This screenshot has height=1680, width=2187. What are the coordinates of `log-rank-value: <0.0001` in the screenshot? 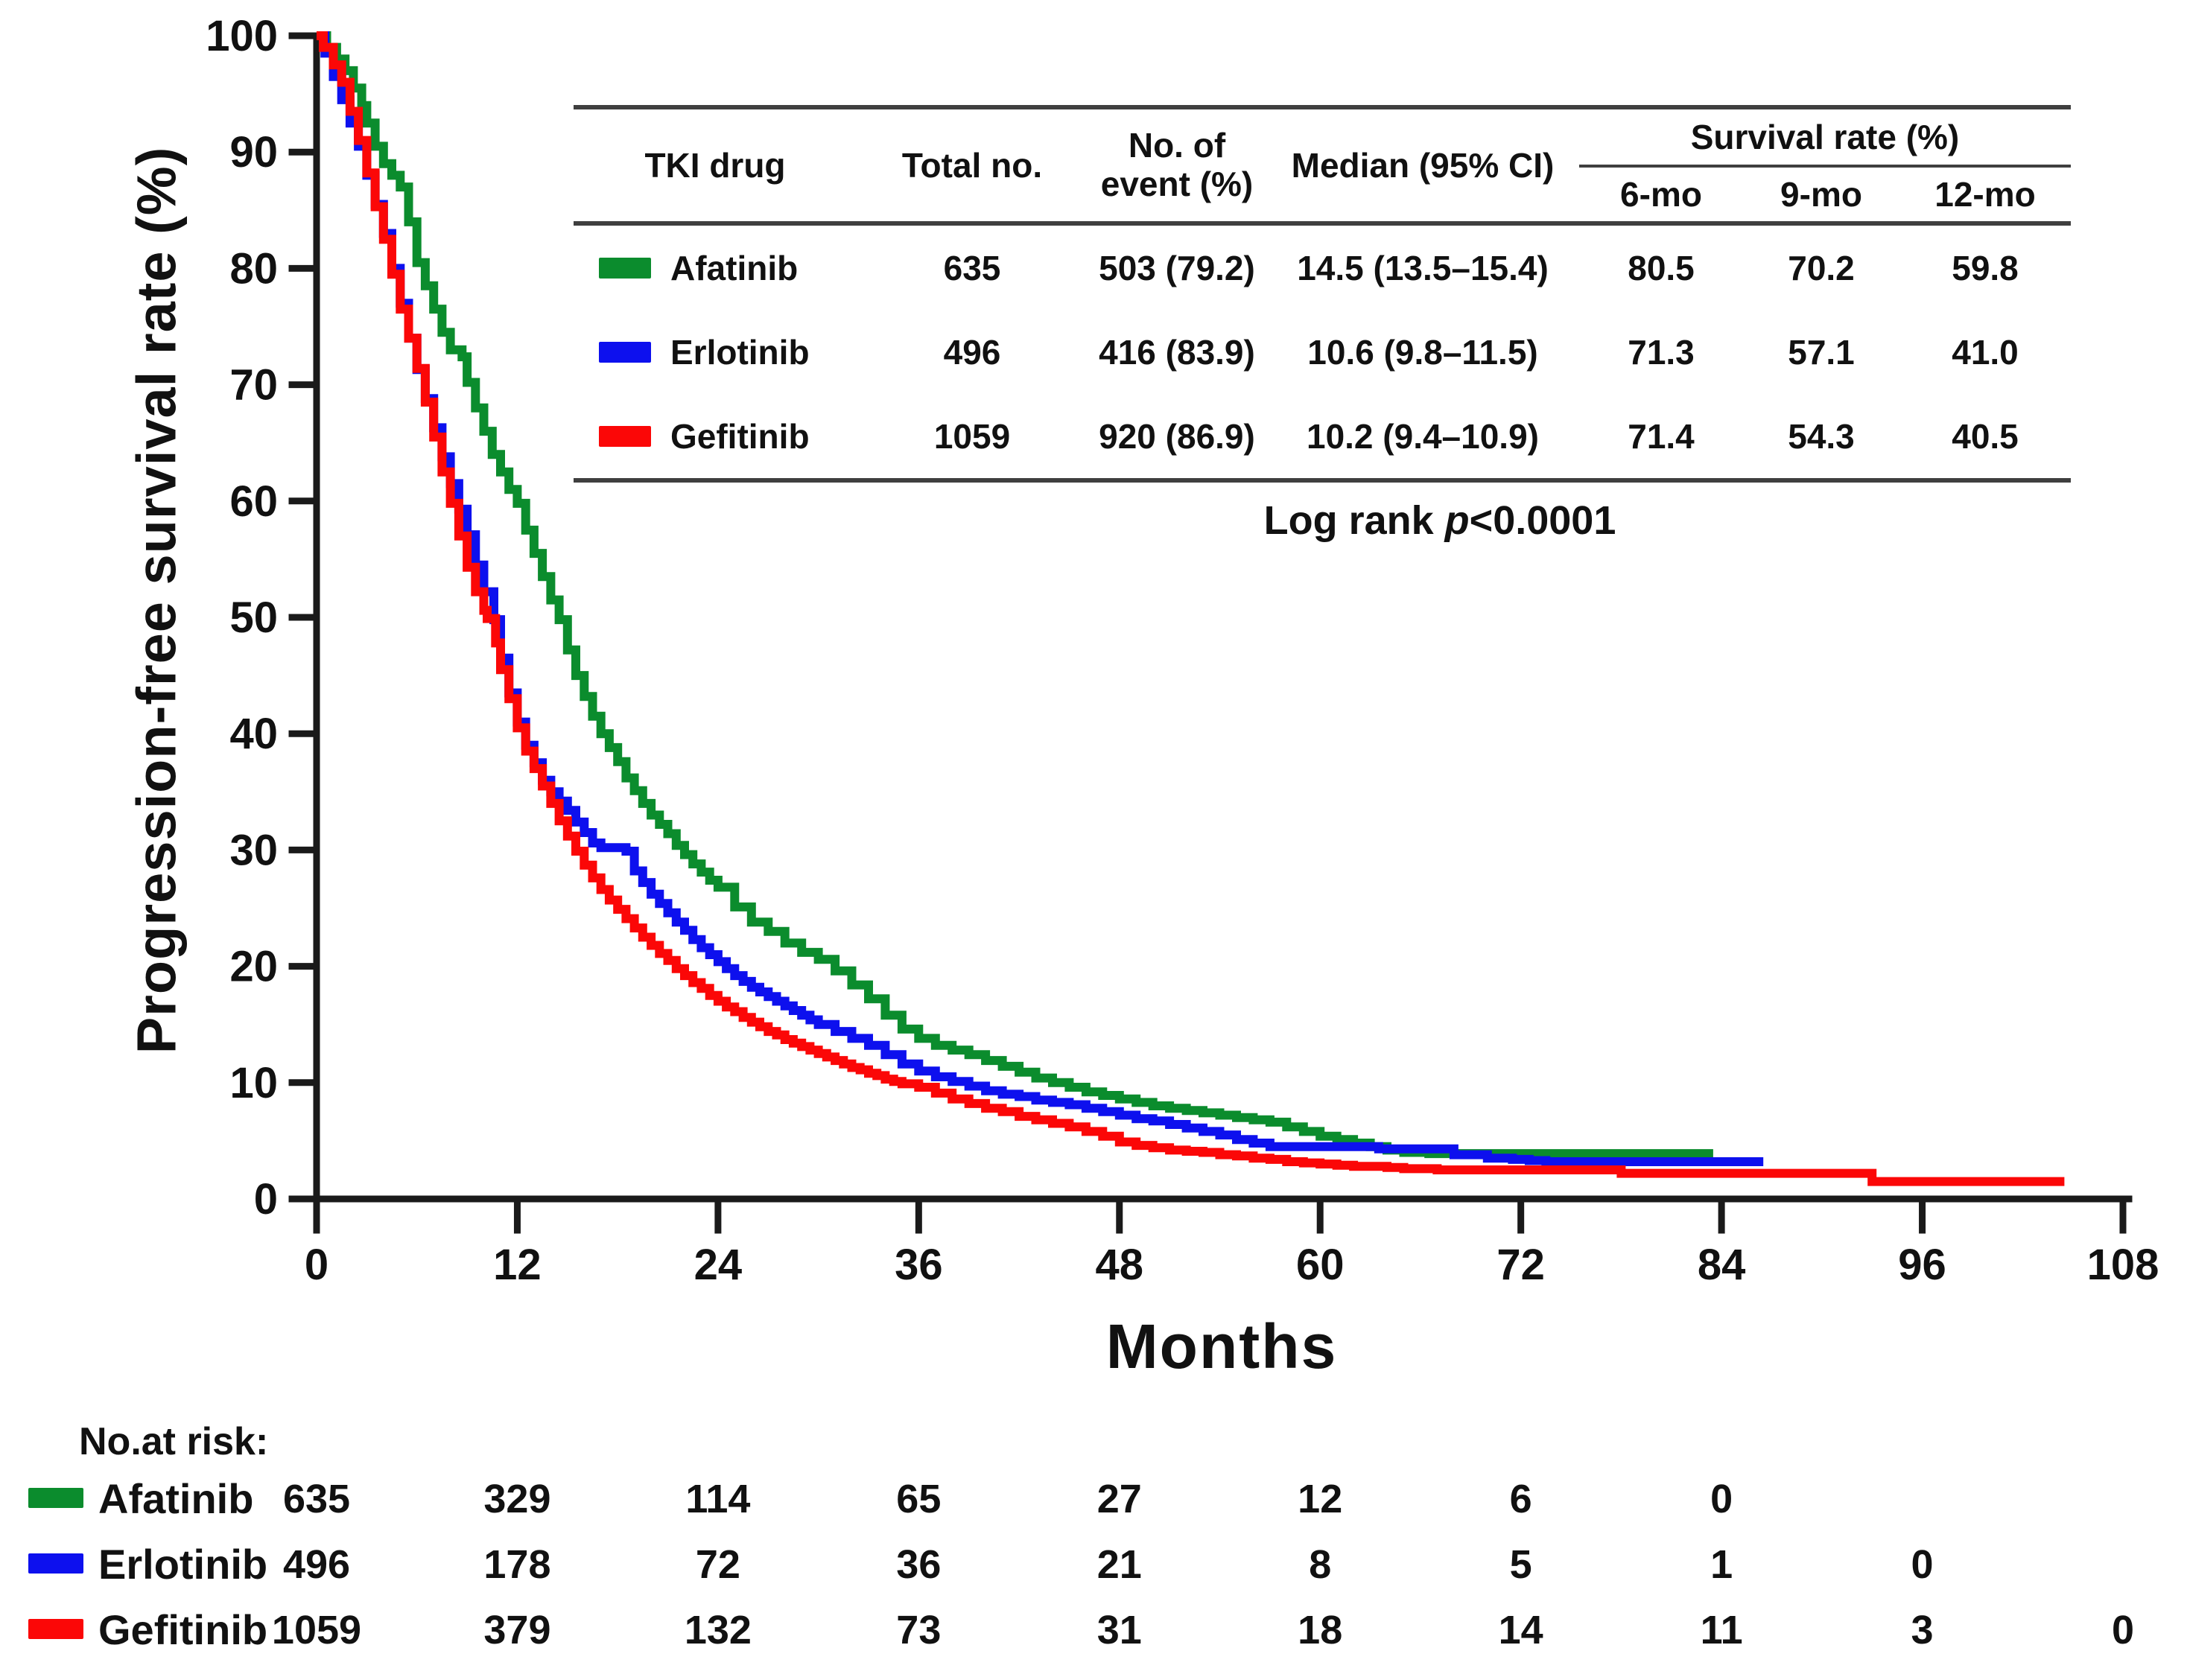 It's located at (1542, 520).